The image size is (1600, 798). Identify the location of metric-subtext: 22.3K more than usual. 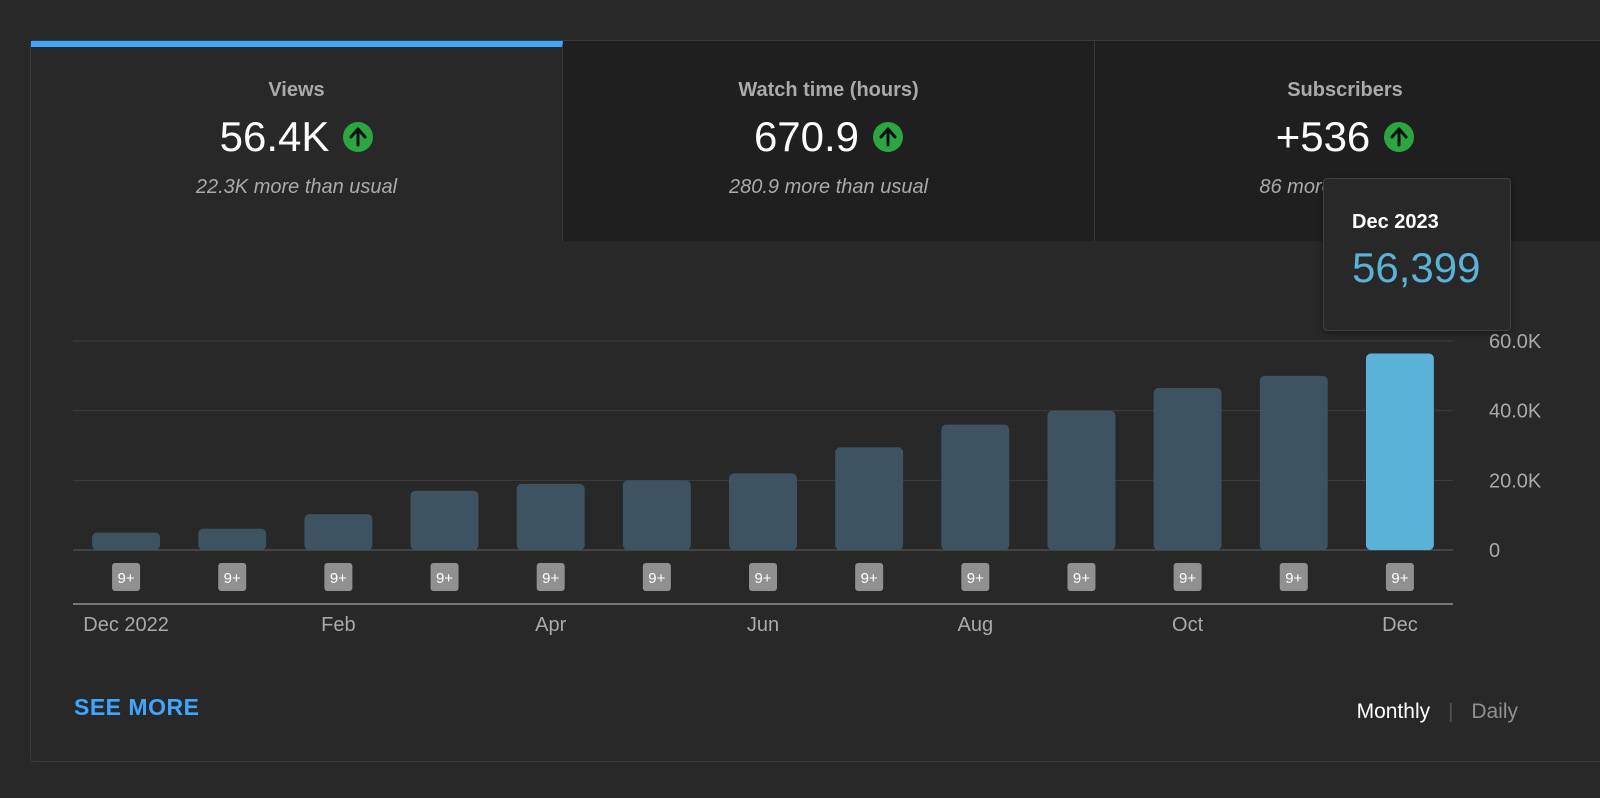
(296, 187).